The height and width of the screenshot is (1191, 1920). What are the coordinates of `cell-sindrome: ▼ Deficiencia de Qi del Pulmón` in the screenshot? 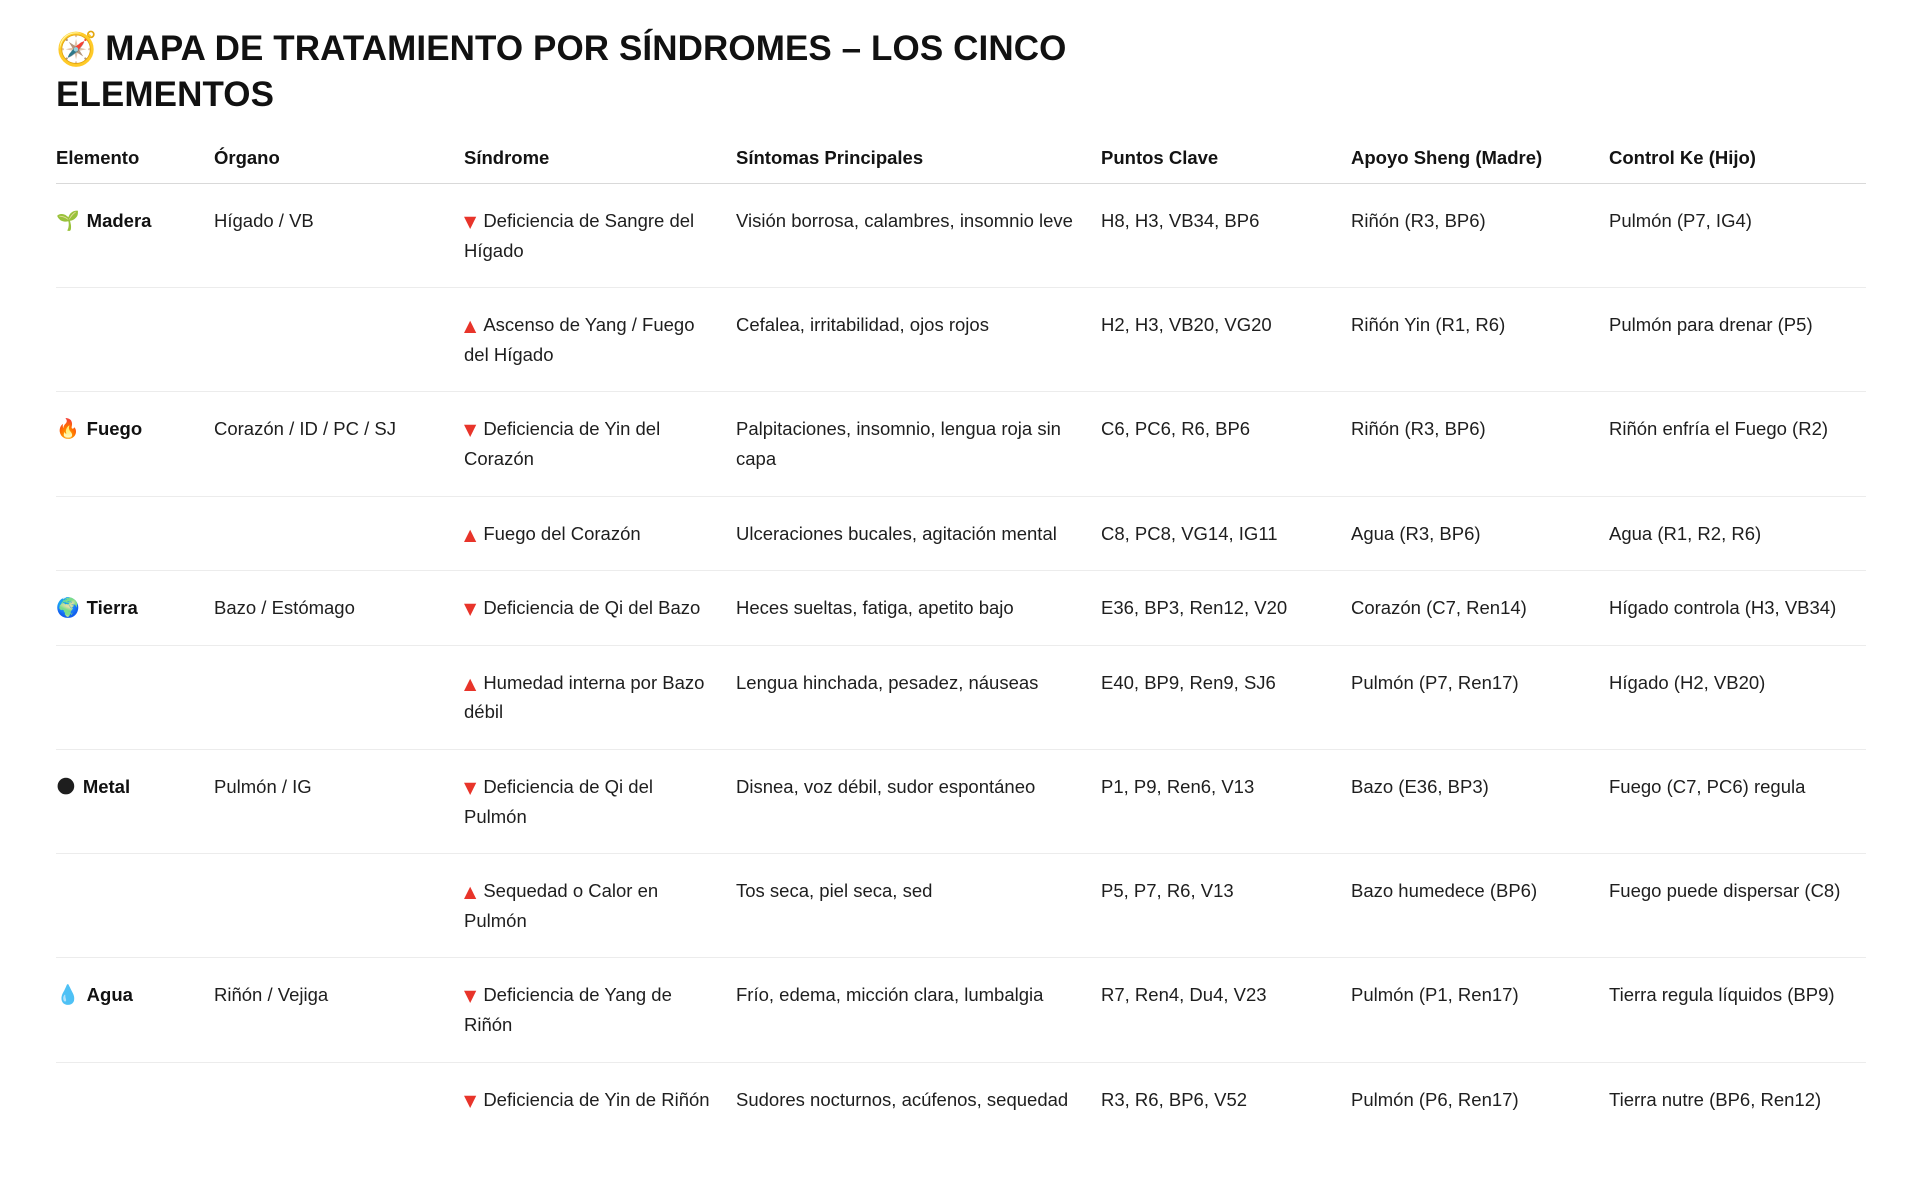 It's located at (600, 802).